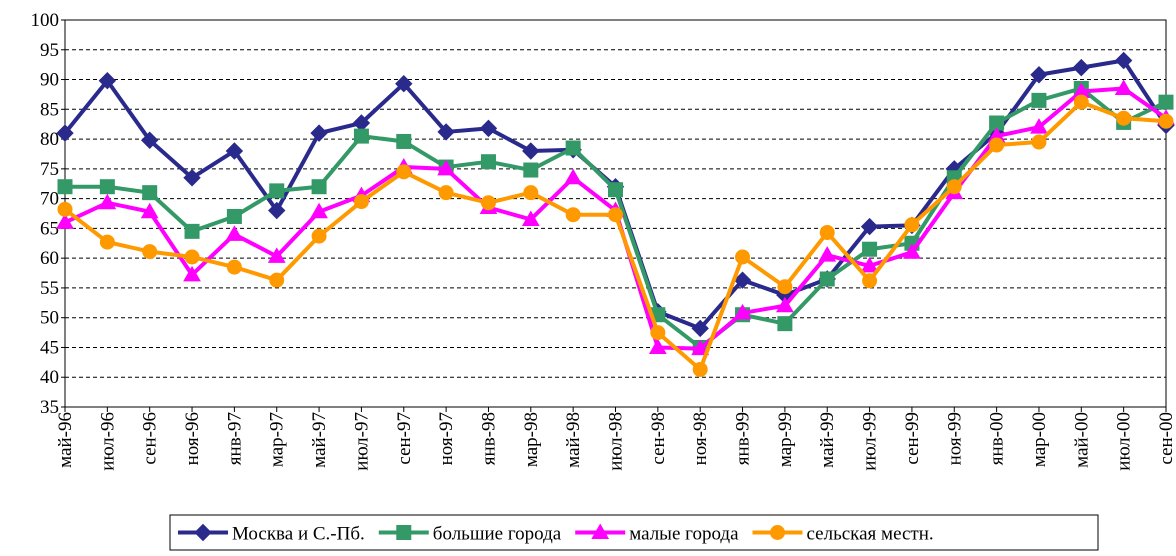  I want to click on y-tick-label: 70, so click(49, 199).